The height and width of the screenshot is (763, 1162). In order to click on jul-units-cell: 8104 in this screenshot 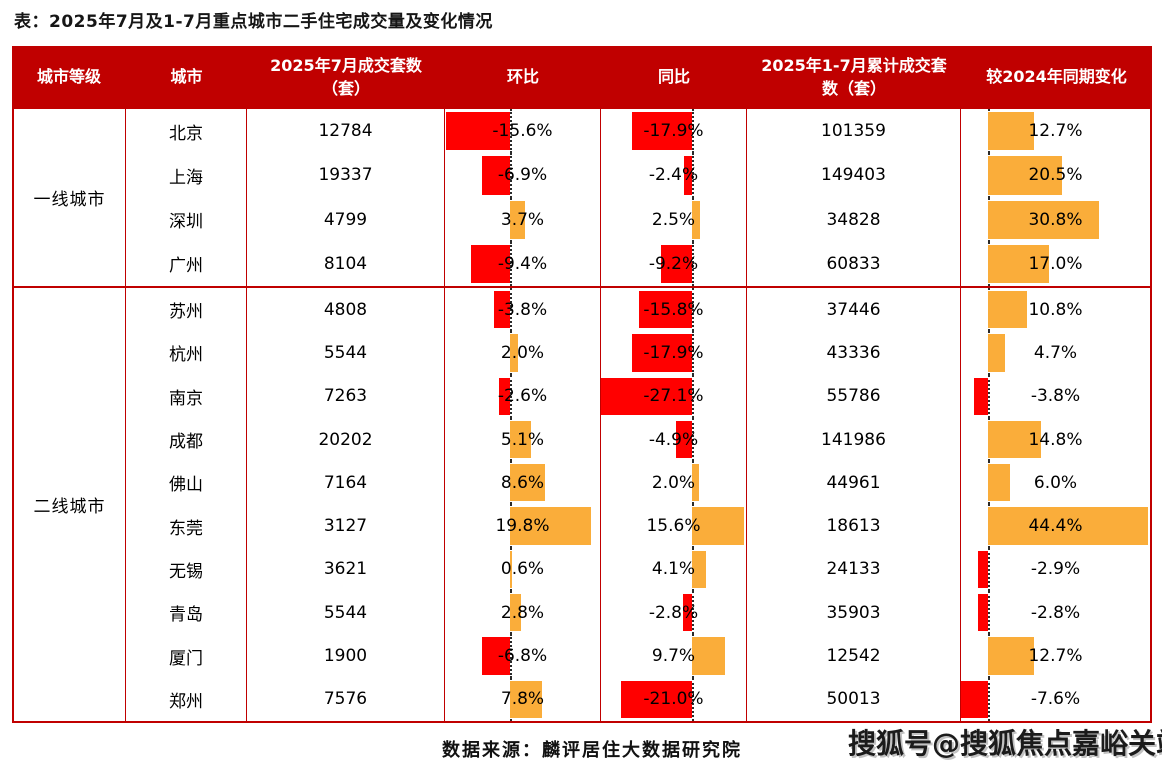, I will do `click(346, 263)`.